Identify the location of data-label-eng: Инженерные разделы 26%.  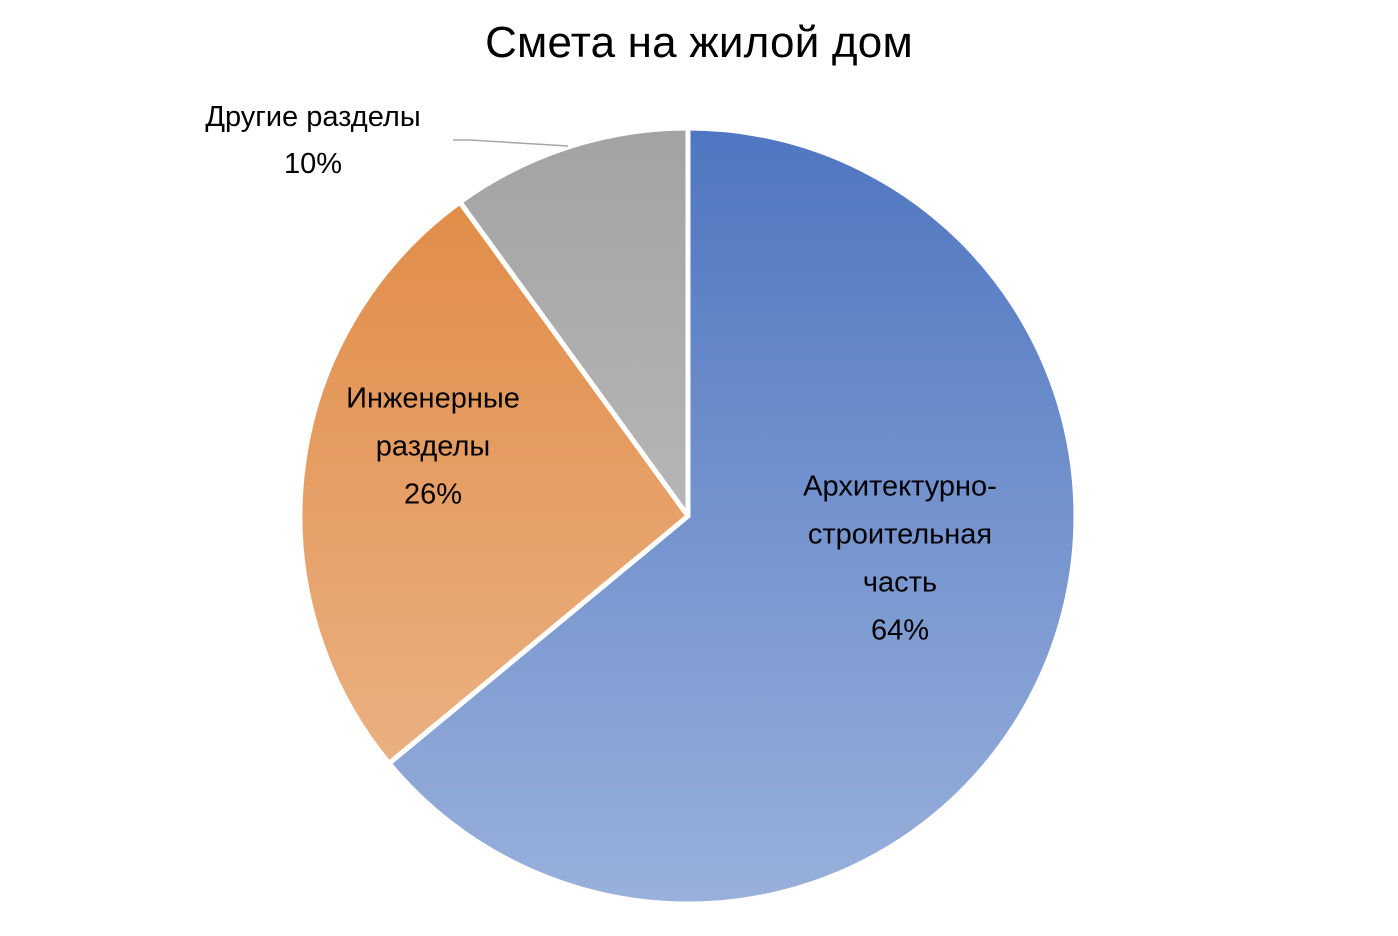
(433, 447).